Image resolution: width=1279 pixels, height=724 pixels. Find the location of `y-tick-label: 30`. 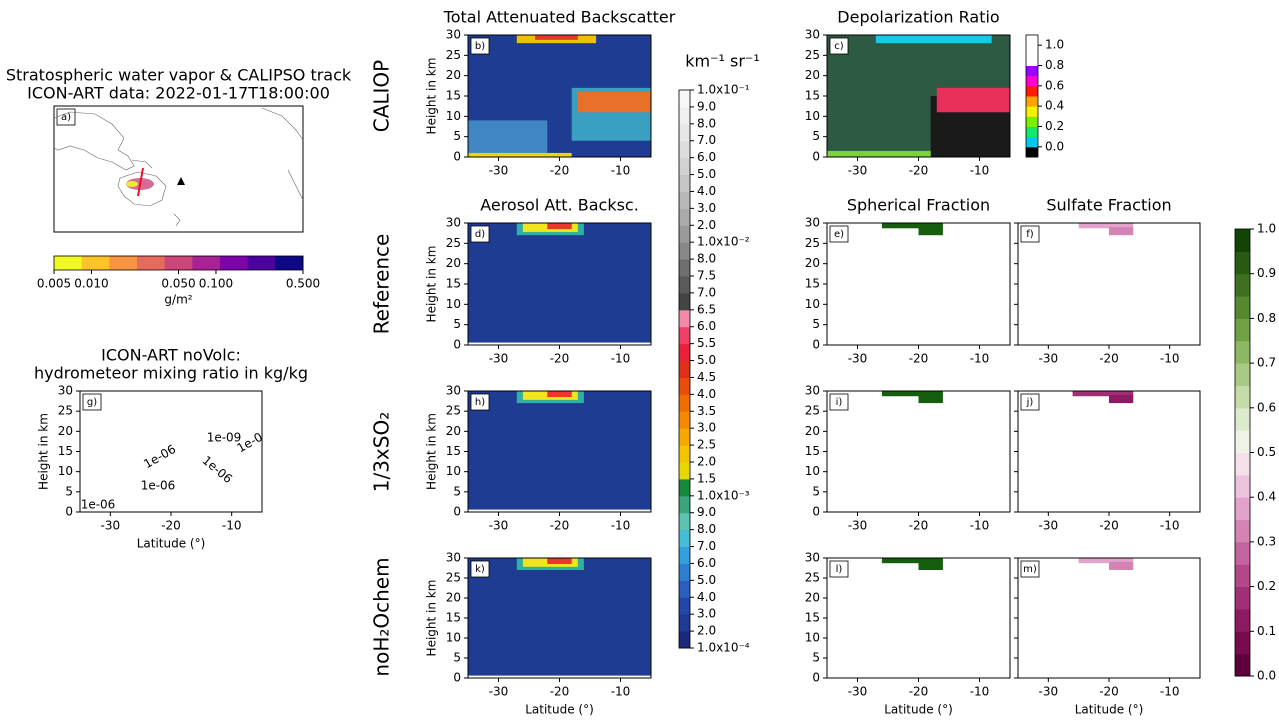

y-tick-label: 30 is located at coordinates (453, 558).